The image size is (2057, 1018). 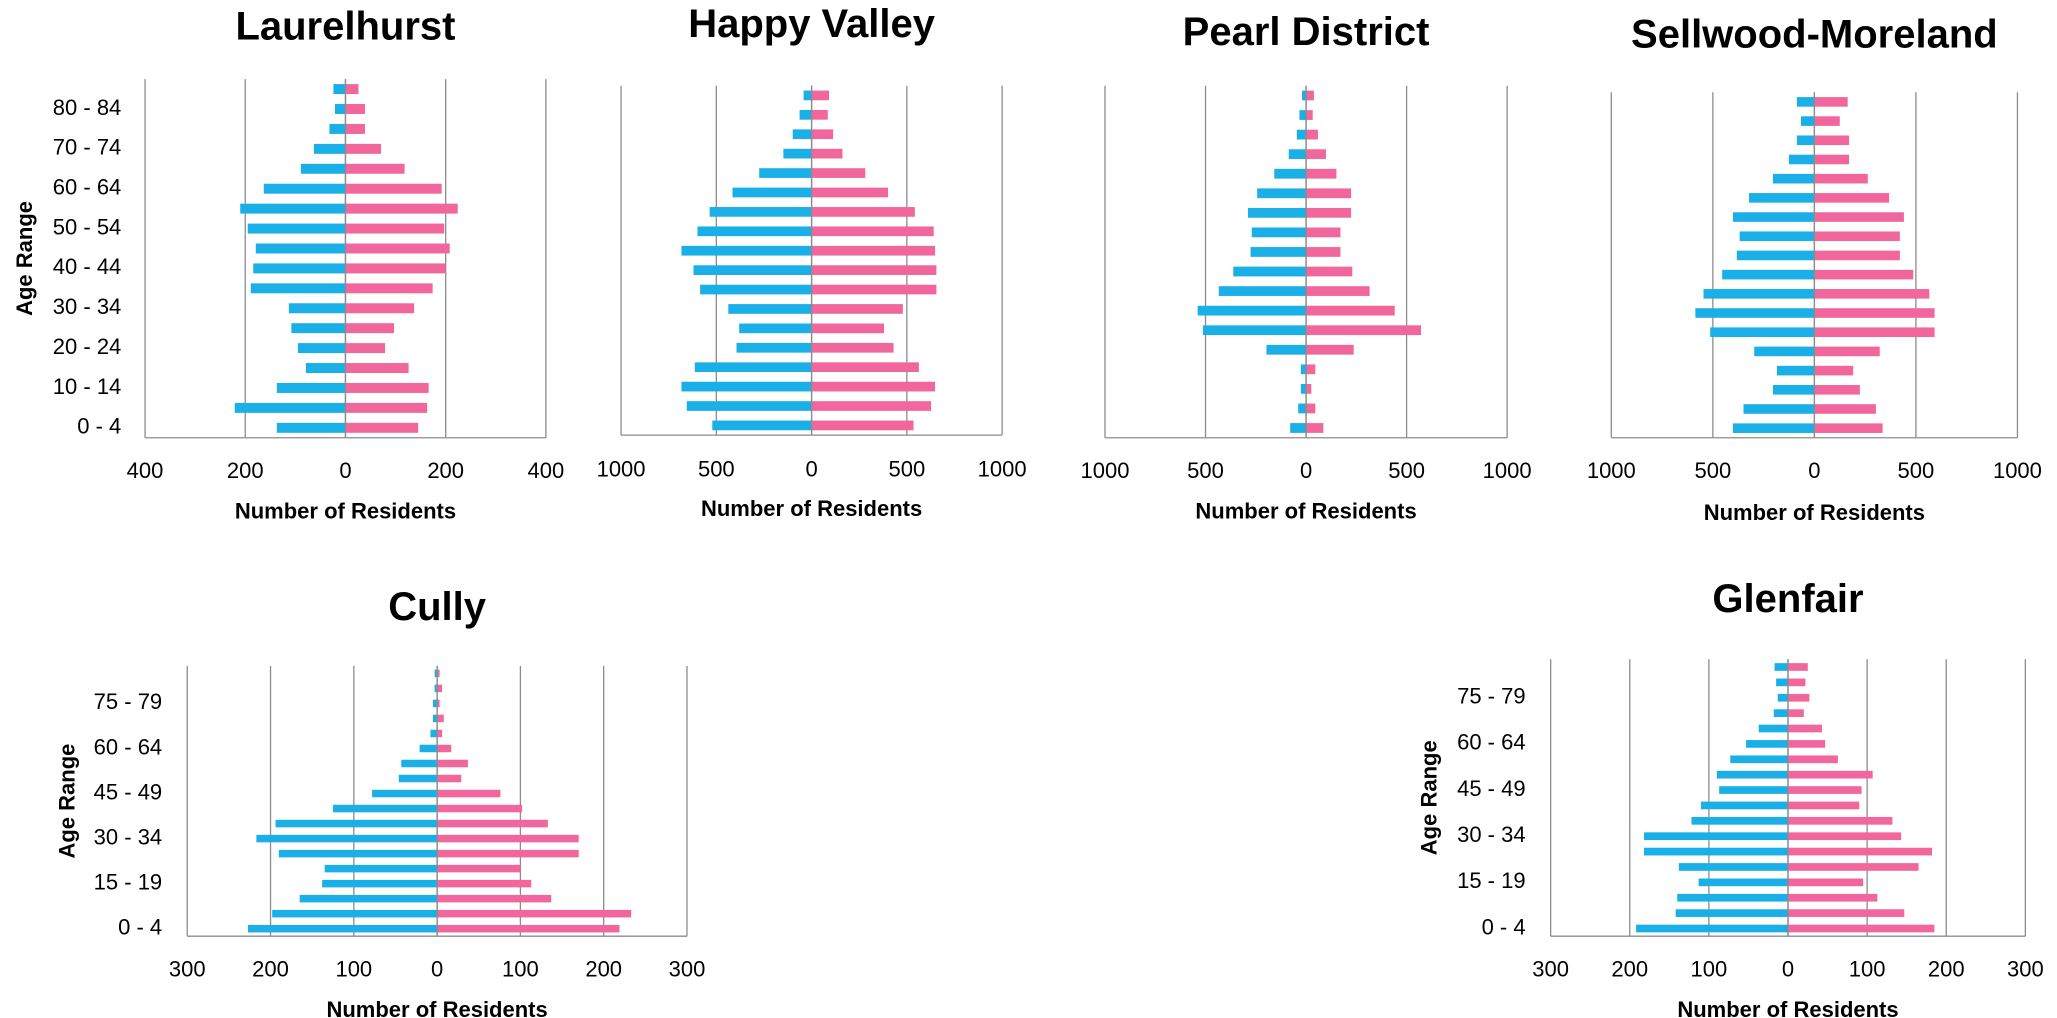 What do you see at coordinates (128, 746) in the screenshot?
I see `y-tick-label: 60 - 64` at bounding box center [128, 746].